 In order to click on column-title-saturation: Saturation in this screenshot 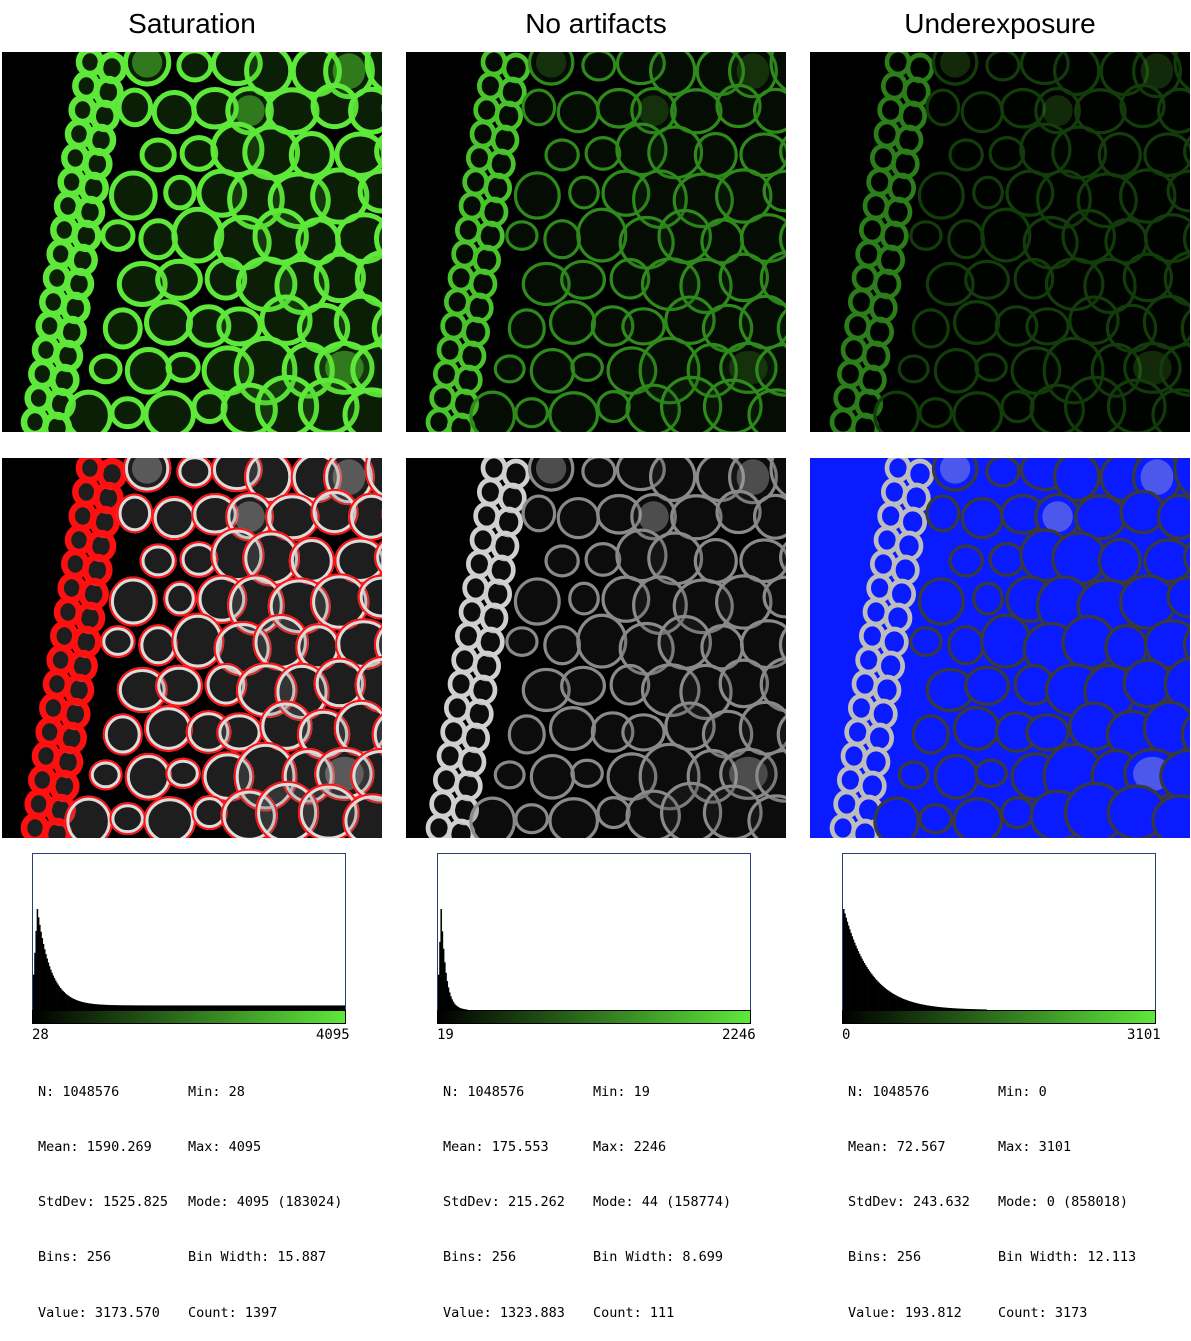, I will do `click(192, 23)`.